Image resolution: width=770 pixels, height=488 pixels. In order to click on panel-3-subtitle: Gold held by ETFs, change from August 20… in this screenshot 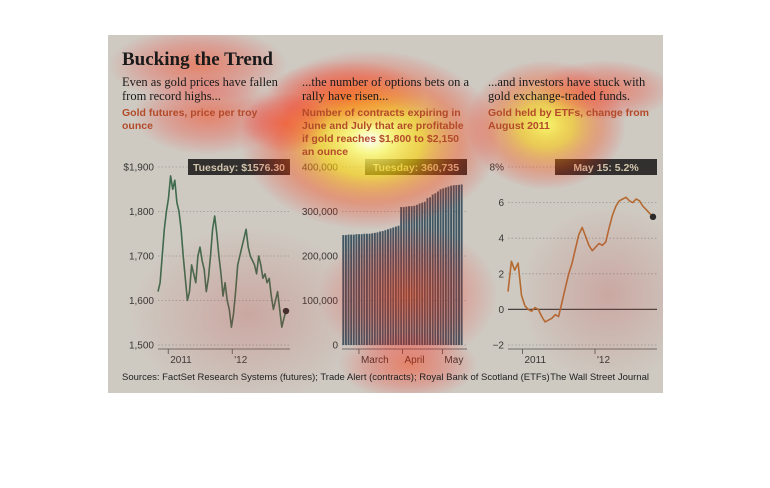, I will do `click(569, 119)`.